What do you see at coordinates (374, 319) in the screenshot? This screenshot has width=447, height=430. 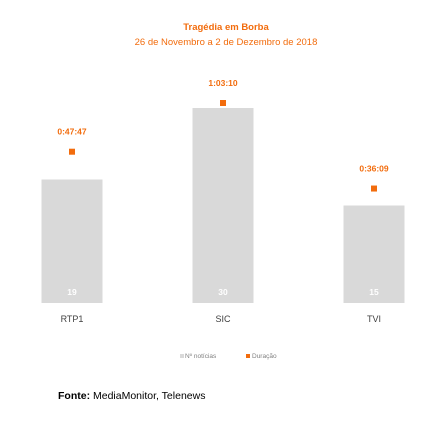 I see `x-tick-label: TVI` at bounding box center [374, 319].